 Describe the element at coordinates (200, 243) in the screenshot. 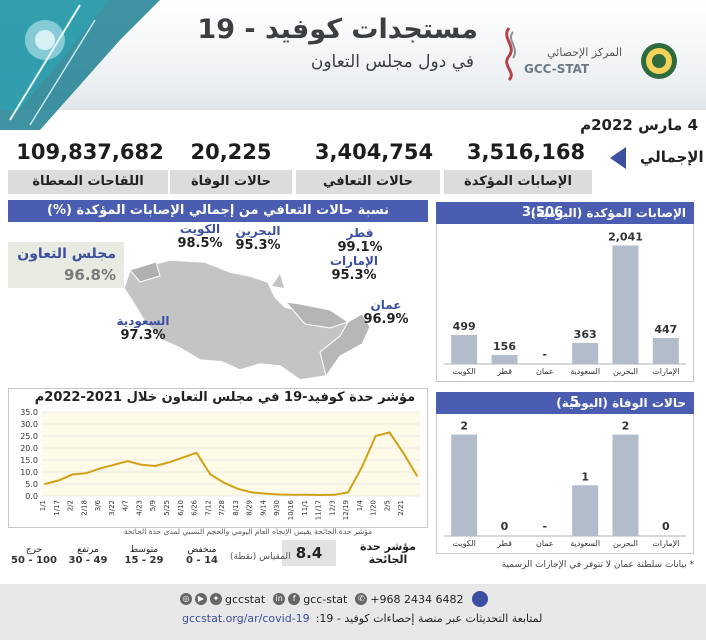

I see `kuwait-value: 98.5%` at that location.